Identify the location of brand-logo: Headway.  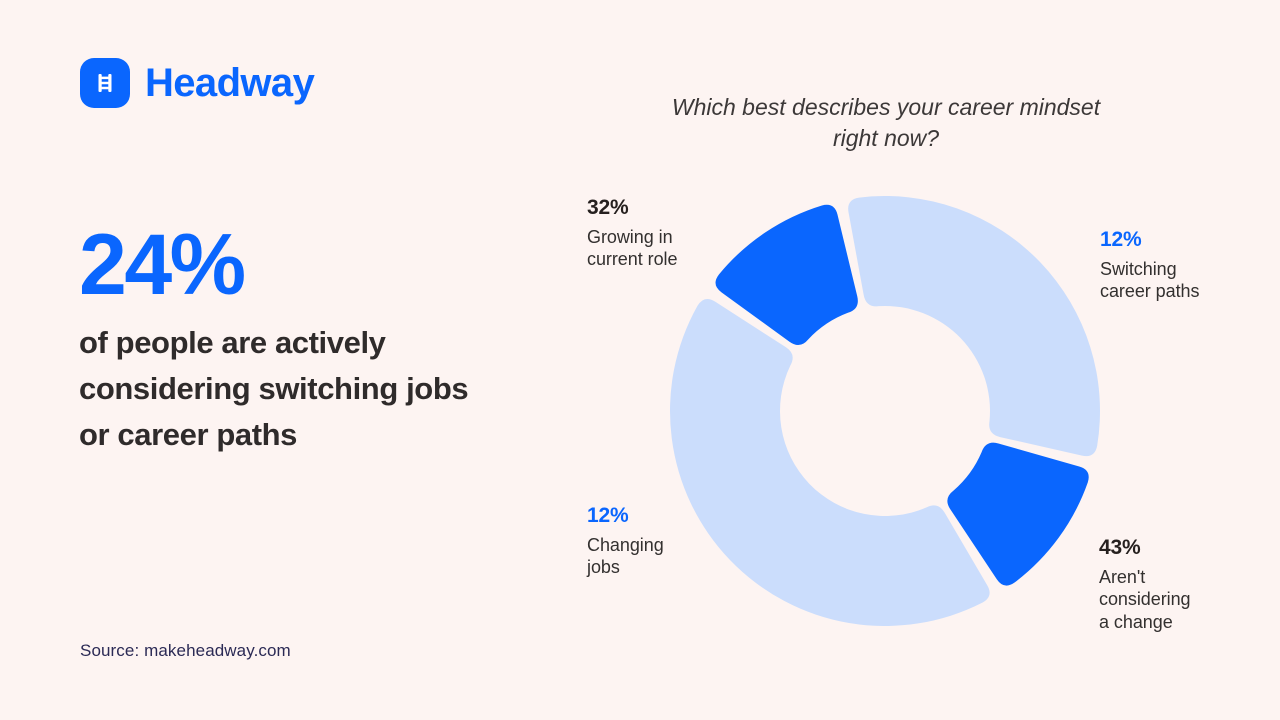
(197, 83).